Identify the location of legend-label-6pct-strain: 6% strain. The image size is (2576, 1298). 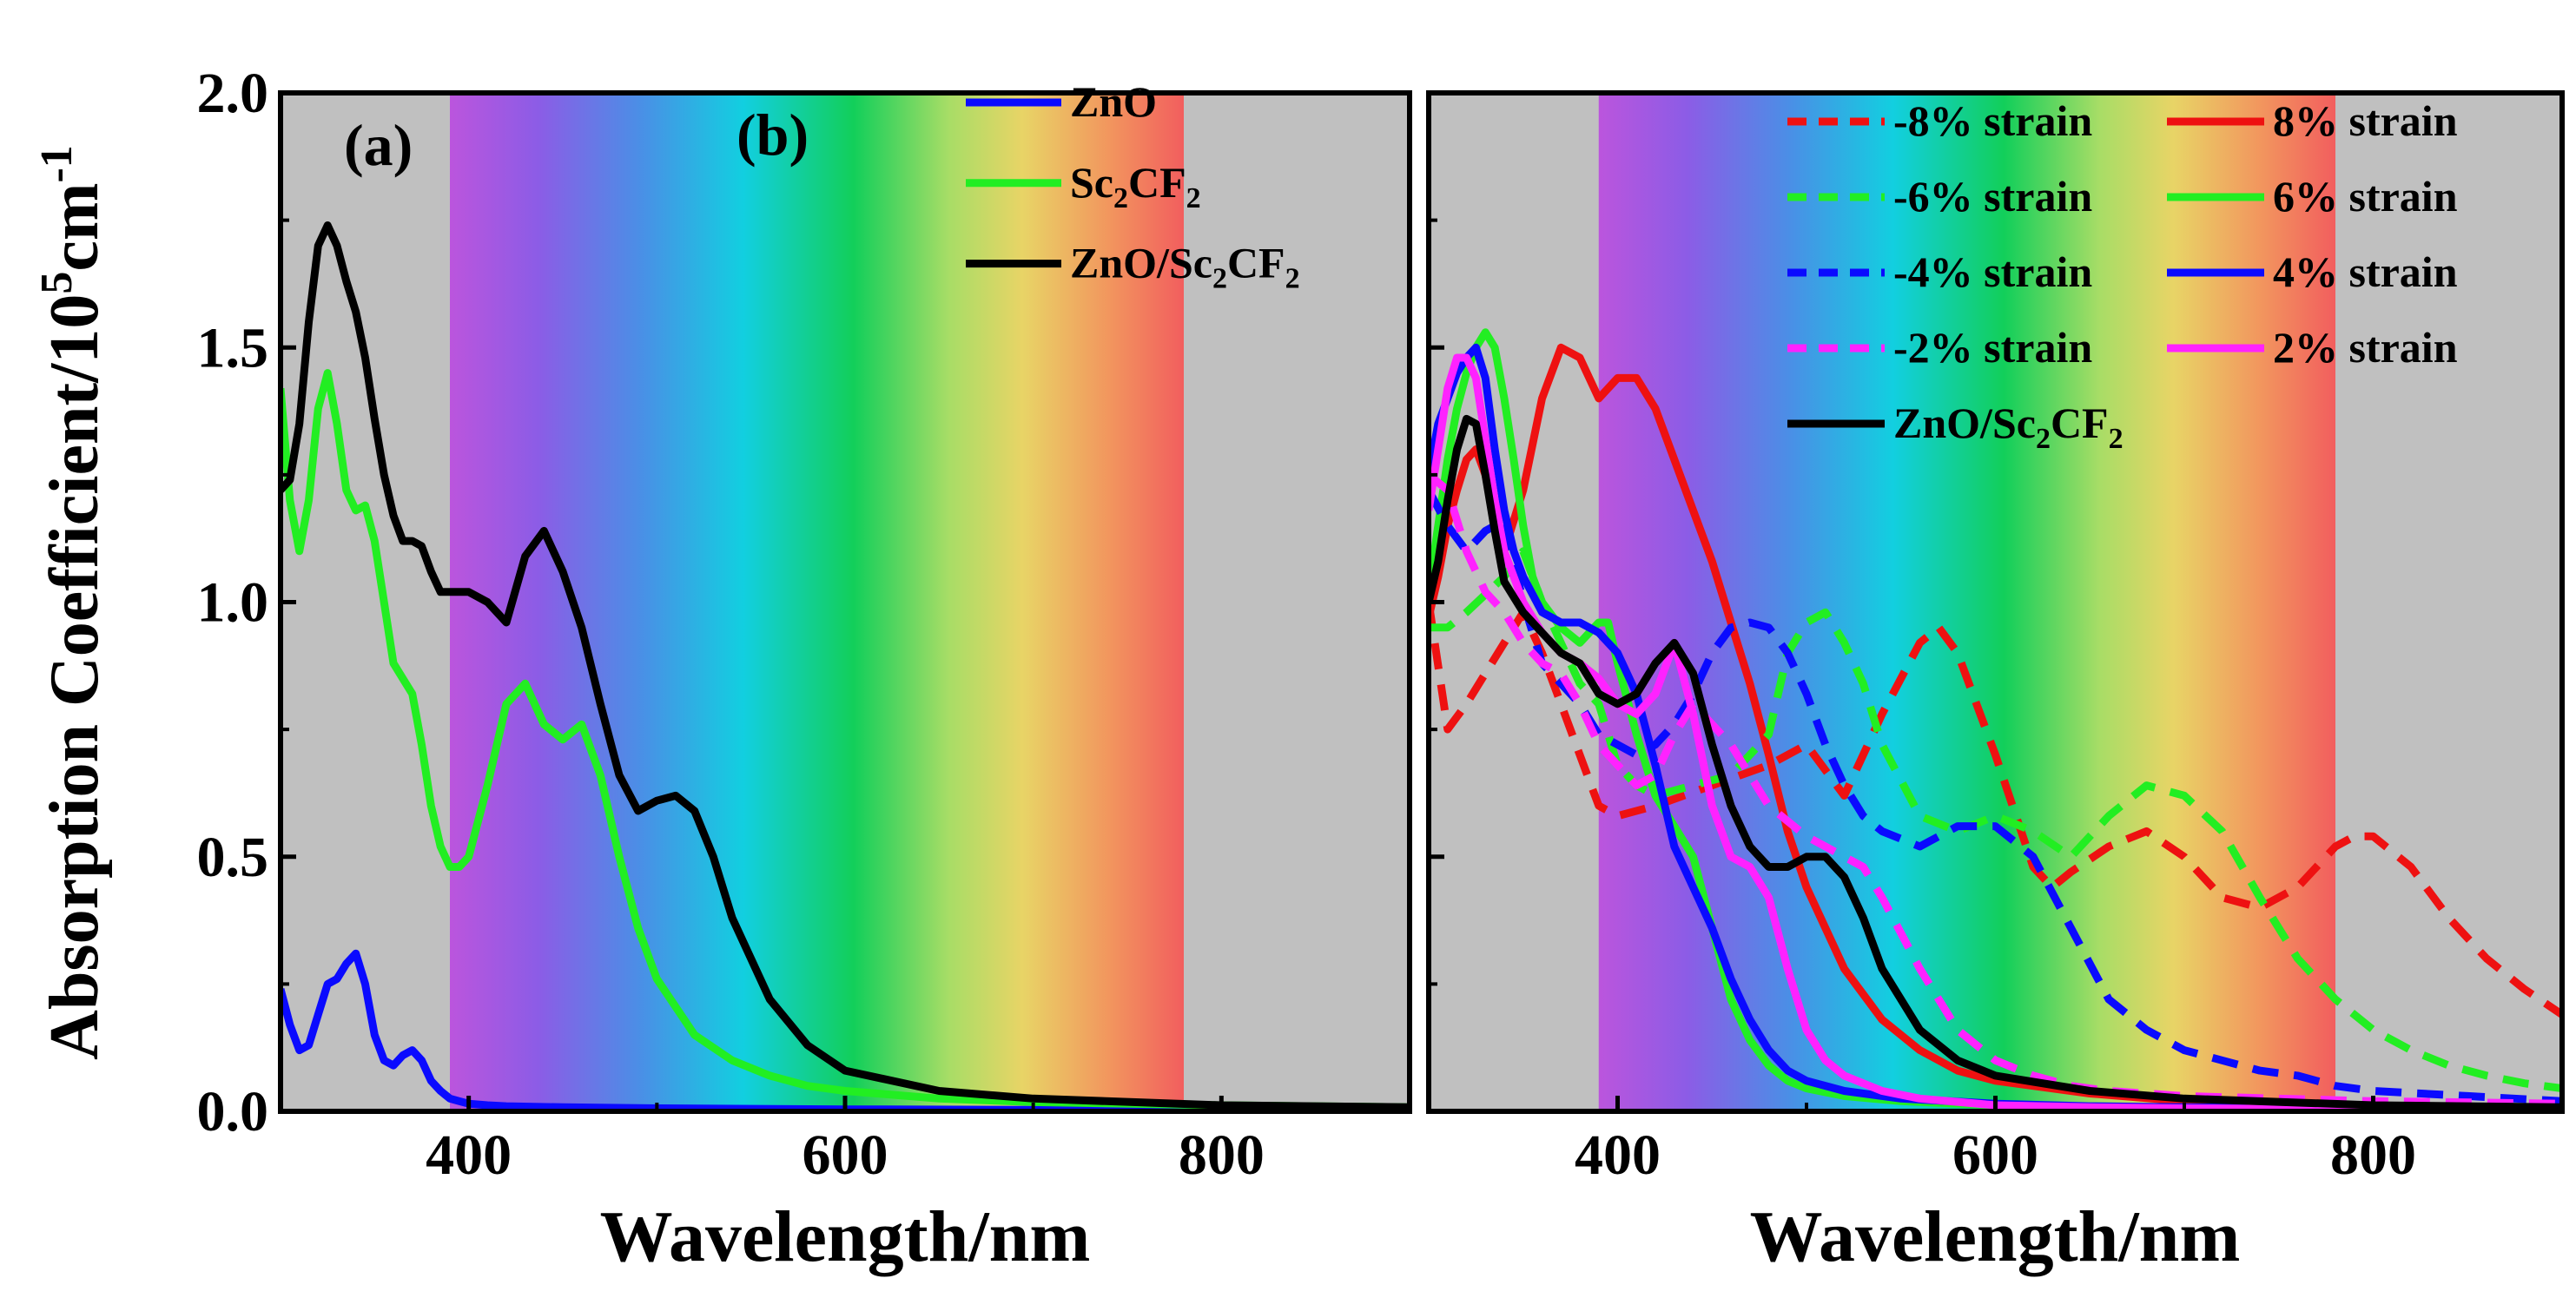
(2366, 196).